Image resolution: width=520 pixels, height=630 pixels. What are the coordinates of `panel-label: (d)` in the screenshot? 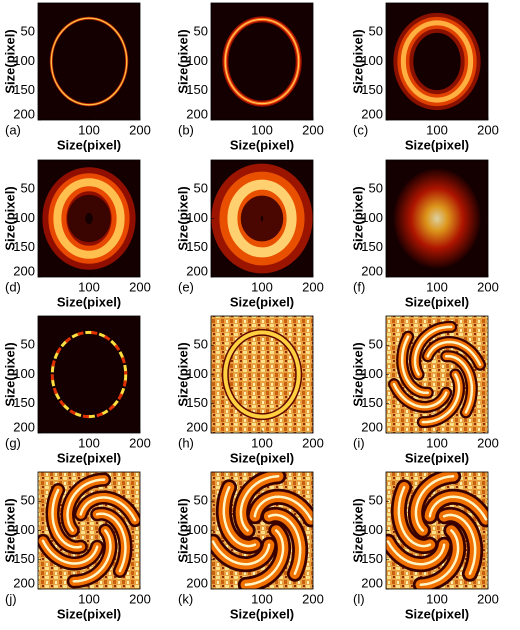 It's located at (13, 286).